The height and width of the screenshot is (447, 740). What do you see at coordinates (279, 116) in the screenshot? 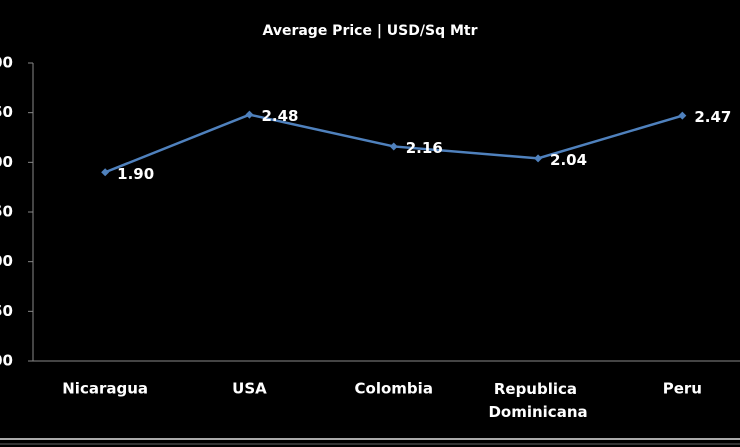
I see `data-label: 2.48` at bounding box center [279, 116].